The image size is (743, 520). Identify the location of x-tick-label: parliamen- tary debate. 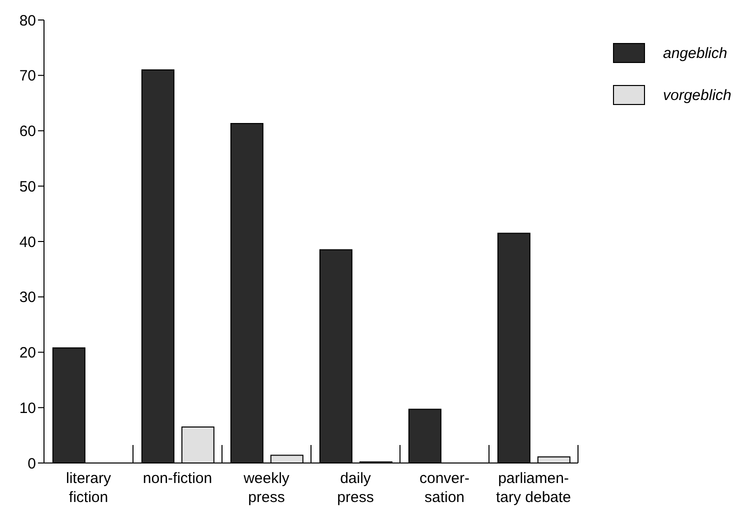
(534, 488).